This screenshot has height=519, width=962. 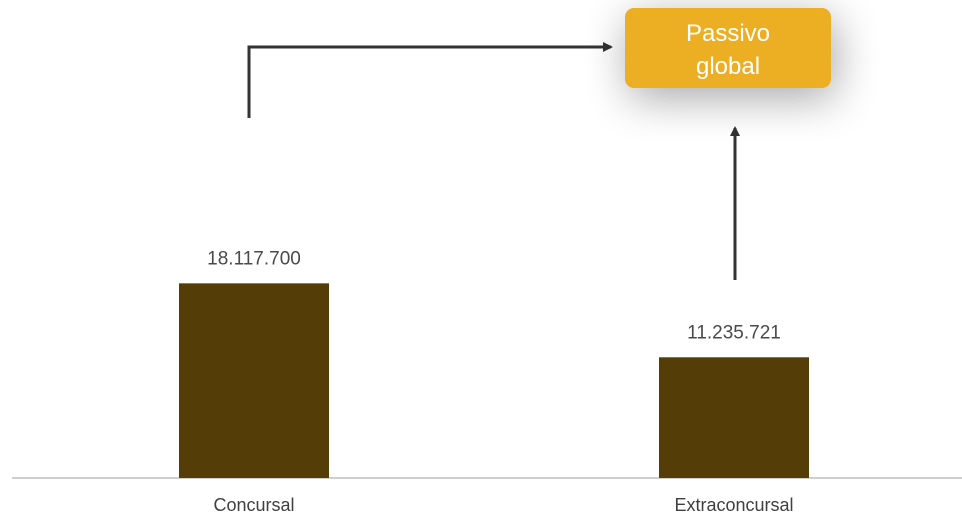 What do you see at coordinates (734, 417) in the screenshot?
I see `bar-extraconcursal` at bounding box center [734, 417].